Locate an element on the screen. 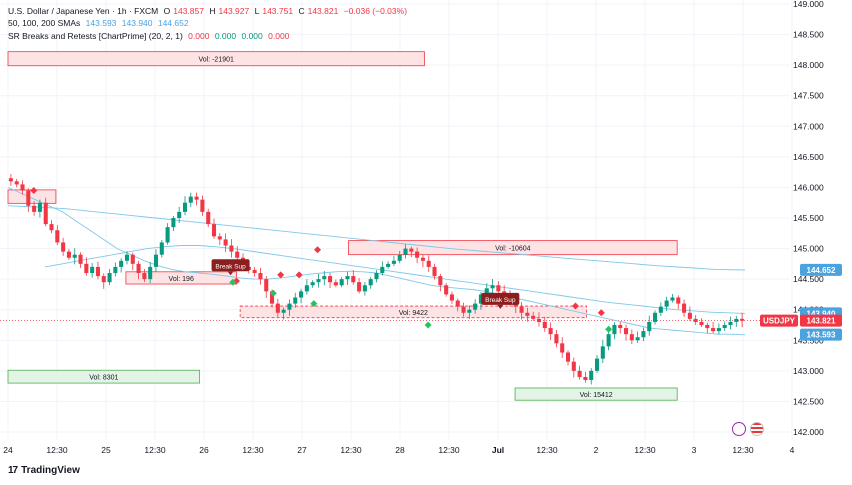 The image size is (852, 485). break-sup-pointer is located at coordinates (230, 273).